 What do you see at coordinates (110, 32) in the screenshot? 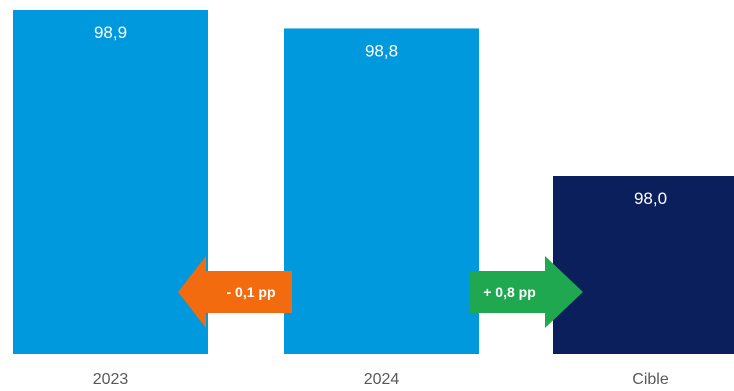
I see `value-label-2023: 98,9` at bounding box center [110, 32].